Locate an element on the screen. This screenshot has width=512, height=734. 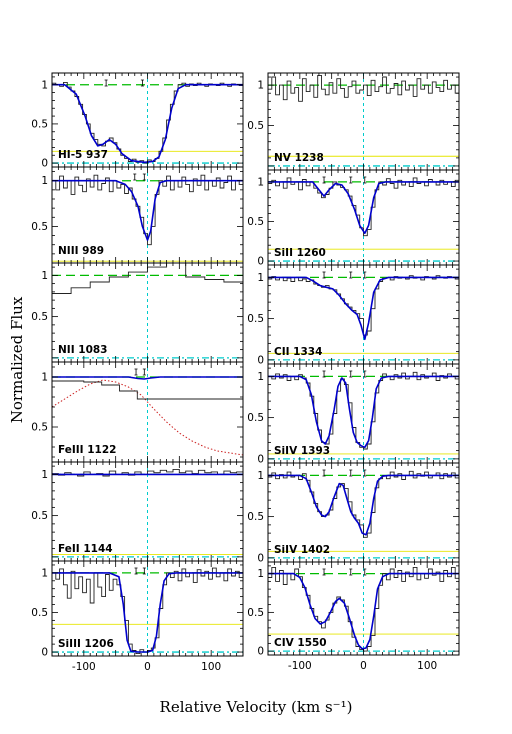
ion-label: NIII 989 is located at coordinates (81, 251).